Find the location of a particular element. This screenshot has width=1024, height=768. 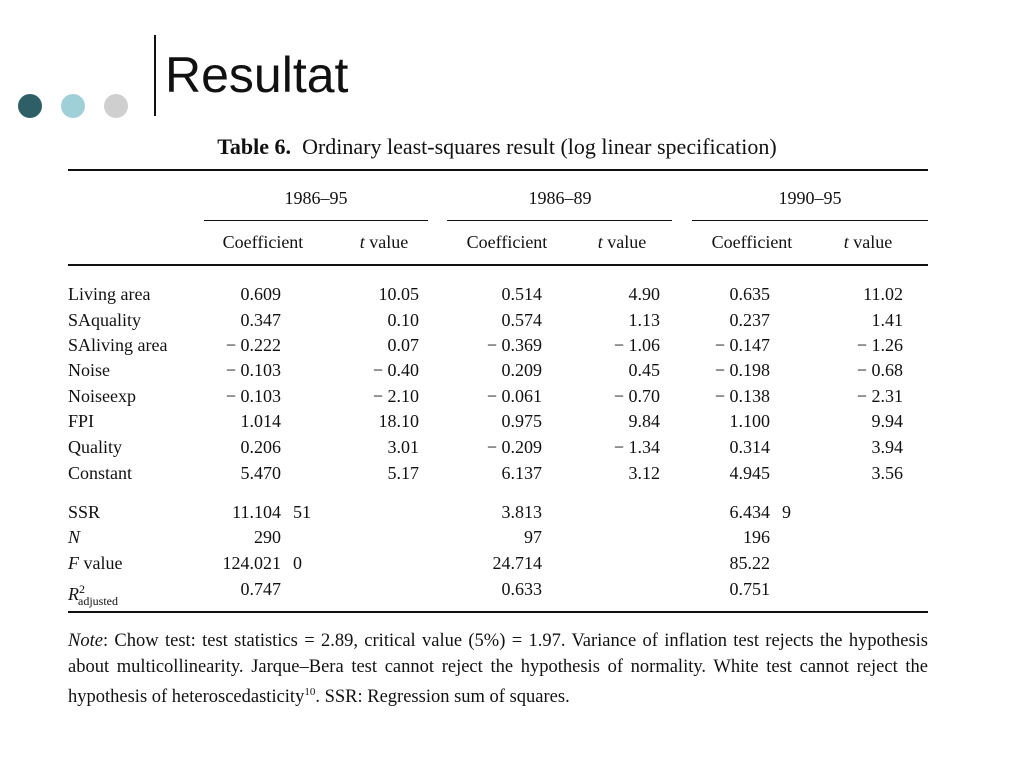

cell: − 0.147 is located at coordinates (742, 345).